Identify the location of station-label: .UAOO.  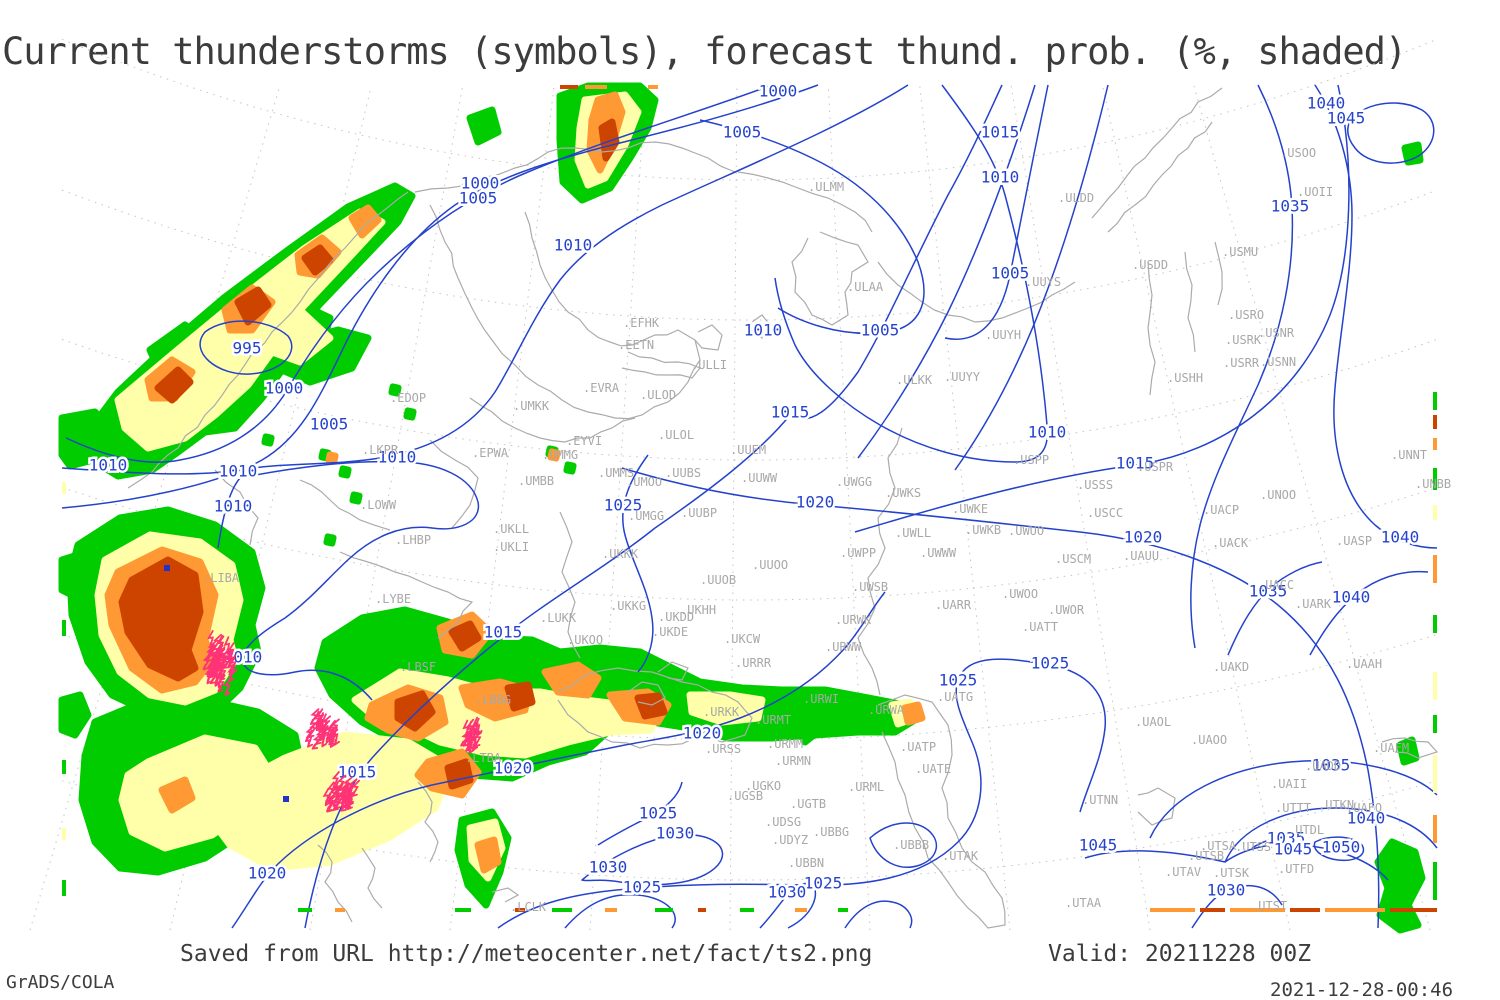
(1209, 740).